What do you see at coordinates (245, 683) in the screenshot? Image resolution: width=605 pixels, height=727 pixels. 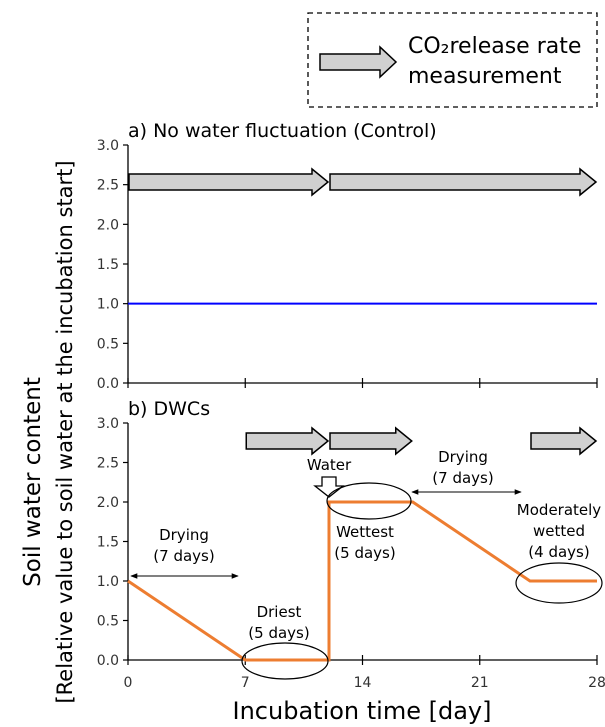 I see `x-tick-label: 7` at bounding box center [245, 683].